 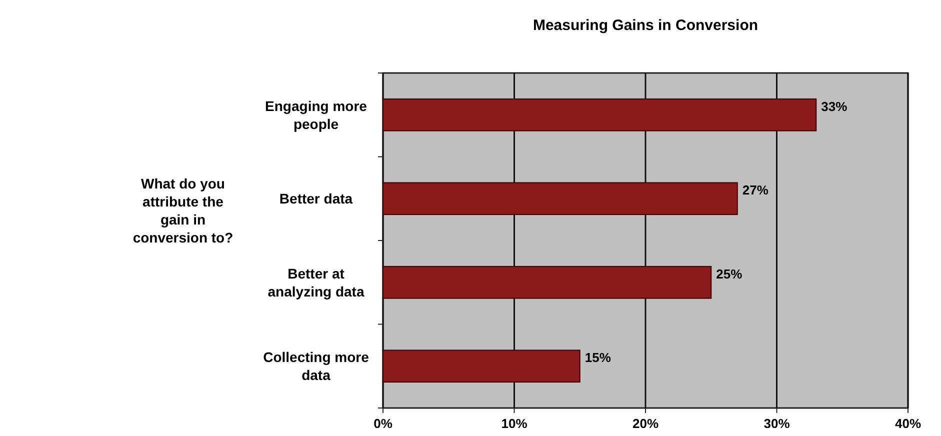 What do you see at coordinates (755, 190) in the screenshot?
I see `data-label: 27%` at bounding box center [755, 190].